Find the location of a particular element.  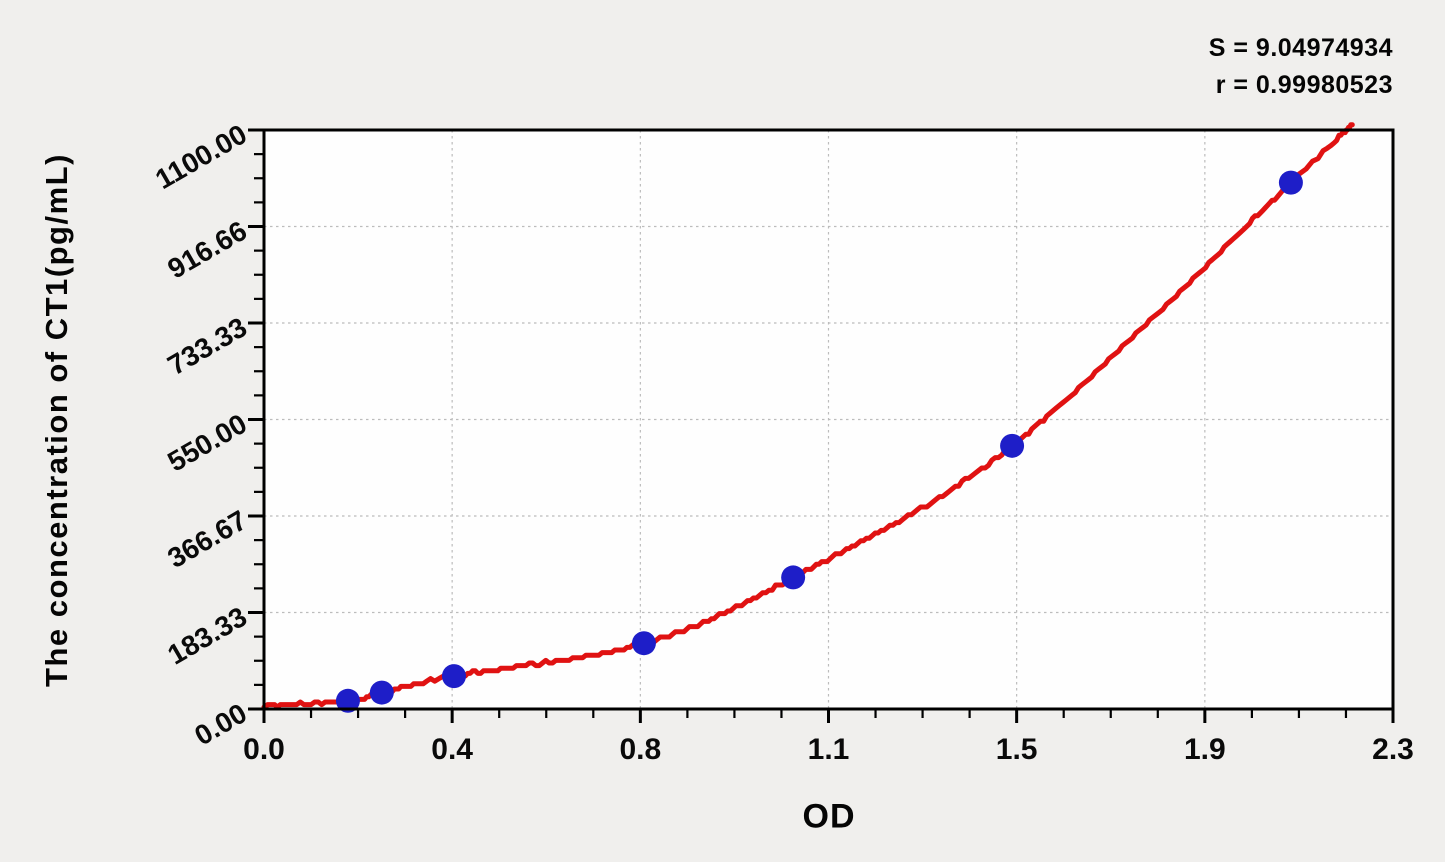

y-tick-label: 550.00 is located at coordinates (207, 443).